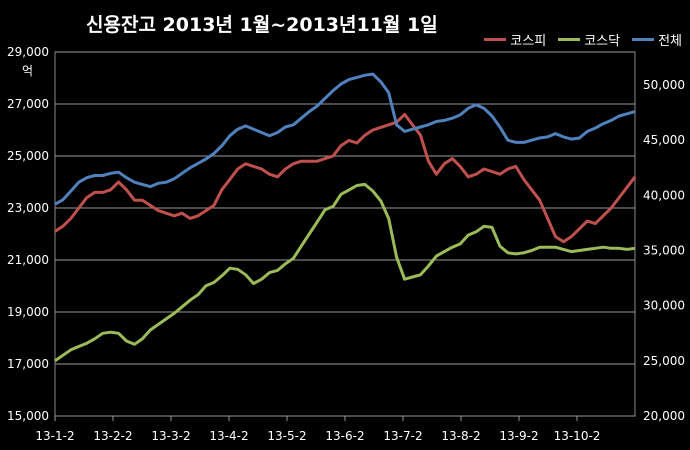 The width and height of the screenshot is (690, 450). Describe the element at coordinates (670, 41) in the screenshot. I see `legend-label-total: 전체` at that location.